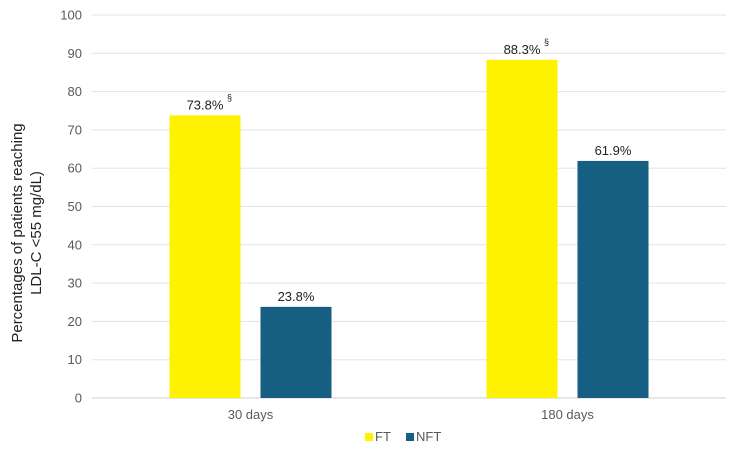 The width and height of the screenshot is (738, 458). Describe the element at coordinates (75, 91) in the screenshot. I see `y-tick-label: 80` at that location.